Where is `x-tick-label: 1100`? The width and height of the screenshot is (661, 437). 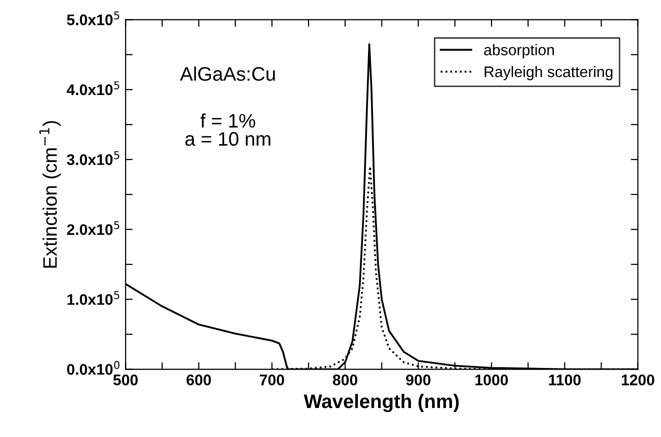 x-tick-label: 1100 is located at coordinates (565, 380).